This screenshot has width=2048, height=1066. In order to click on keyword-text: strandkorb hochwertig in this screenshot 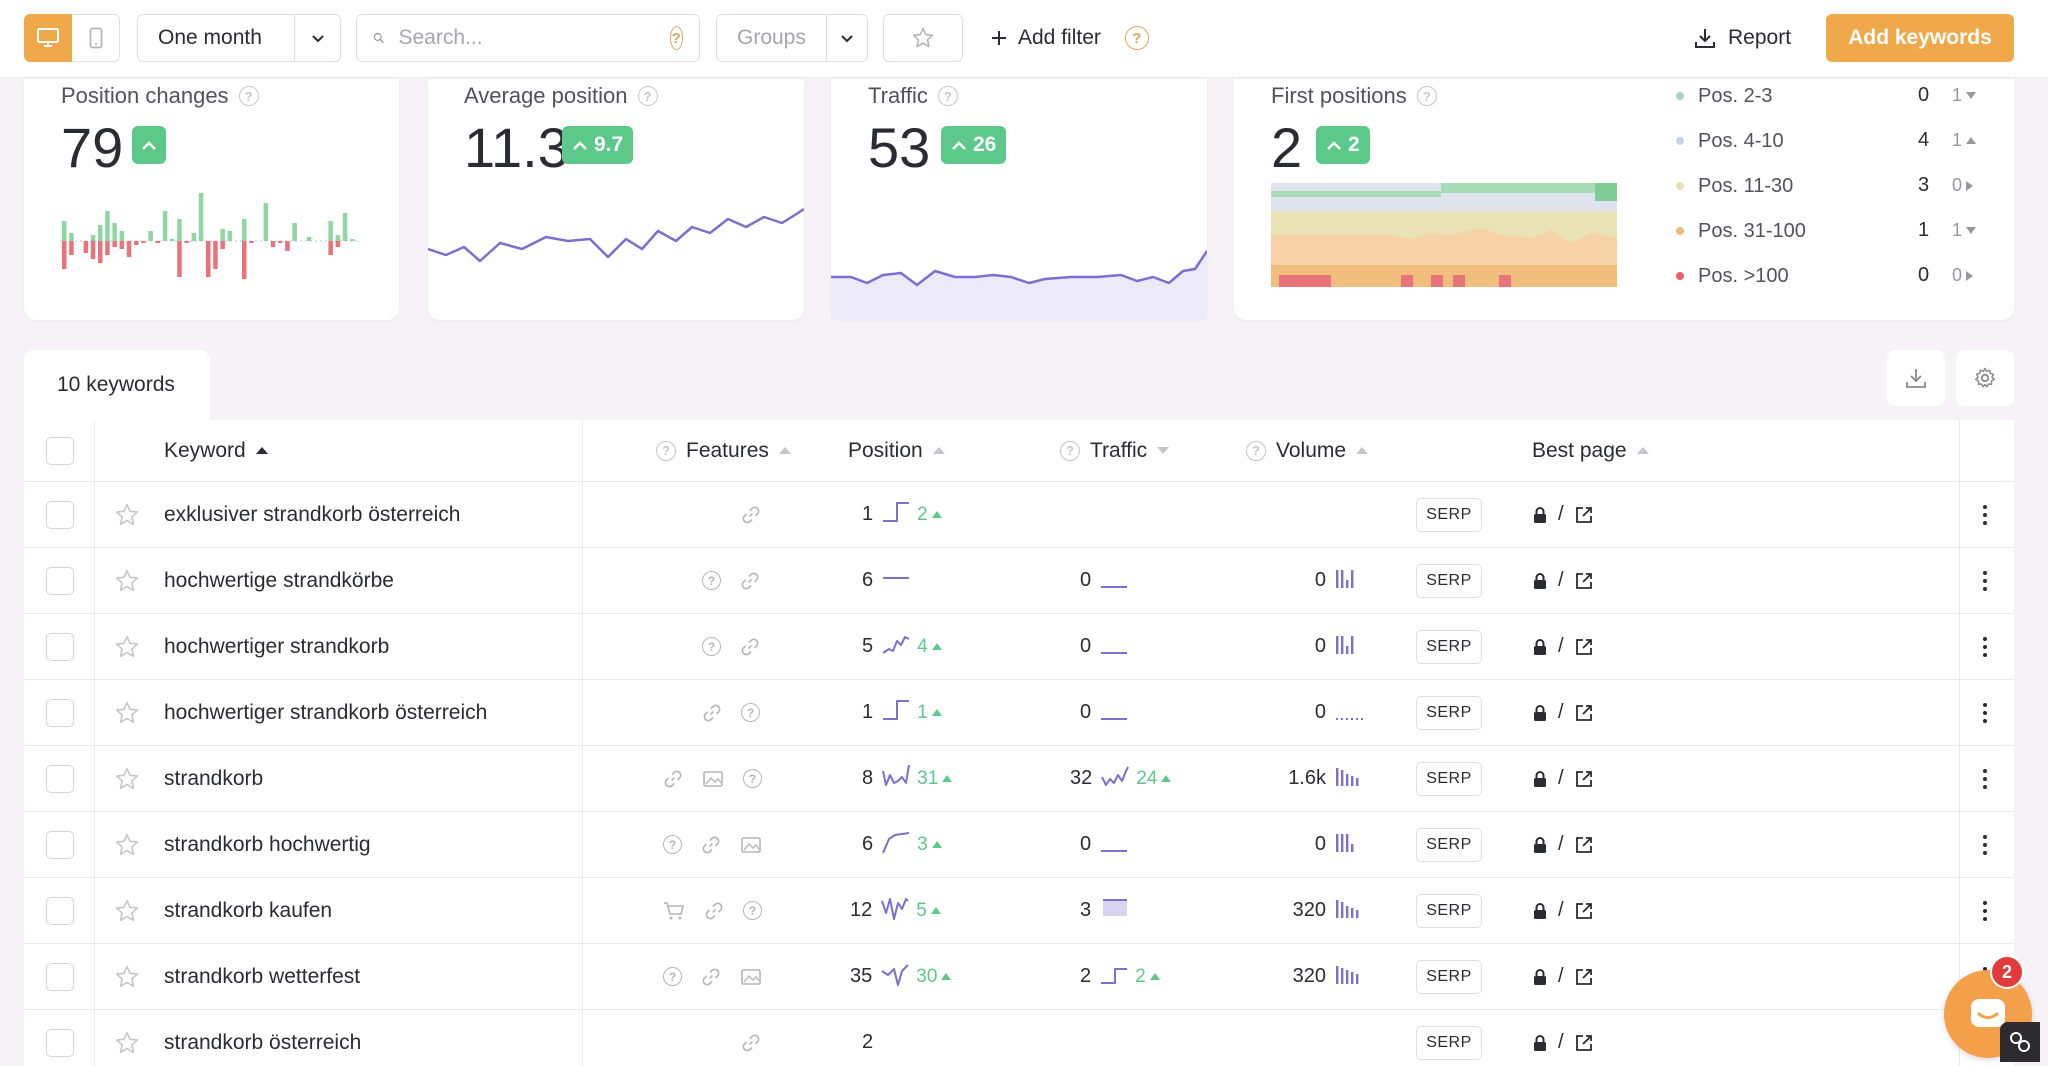, I will do `click(267, 844)`.